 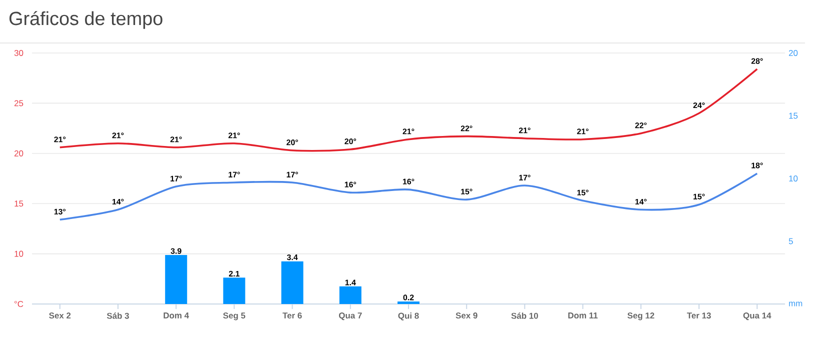 I want to click on y-tick-label: 25, so click(x=19, y=103).